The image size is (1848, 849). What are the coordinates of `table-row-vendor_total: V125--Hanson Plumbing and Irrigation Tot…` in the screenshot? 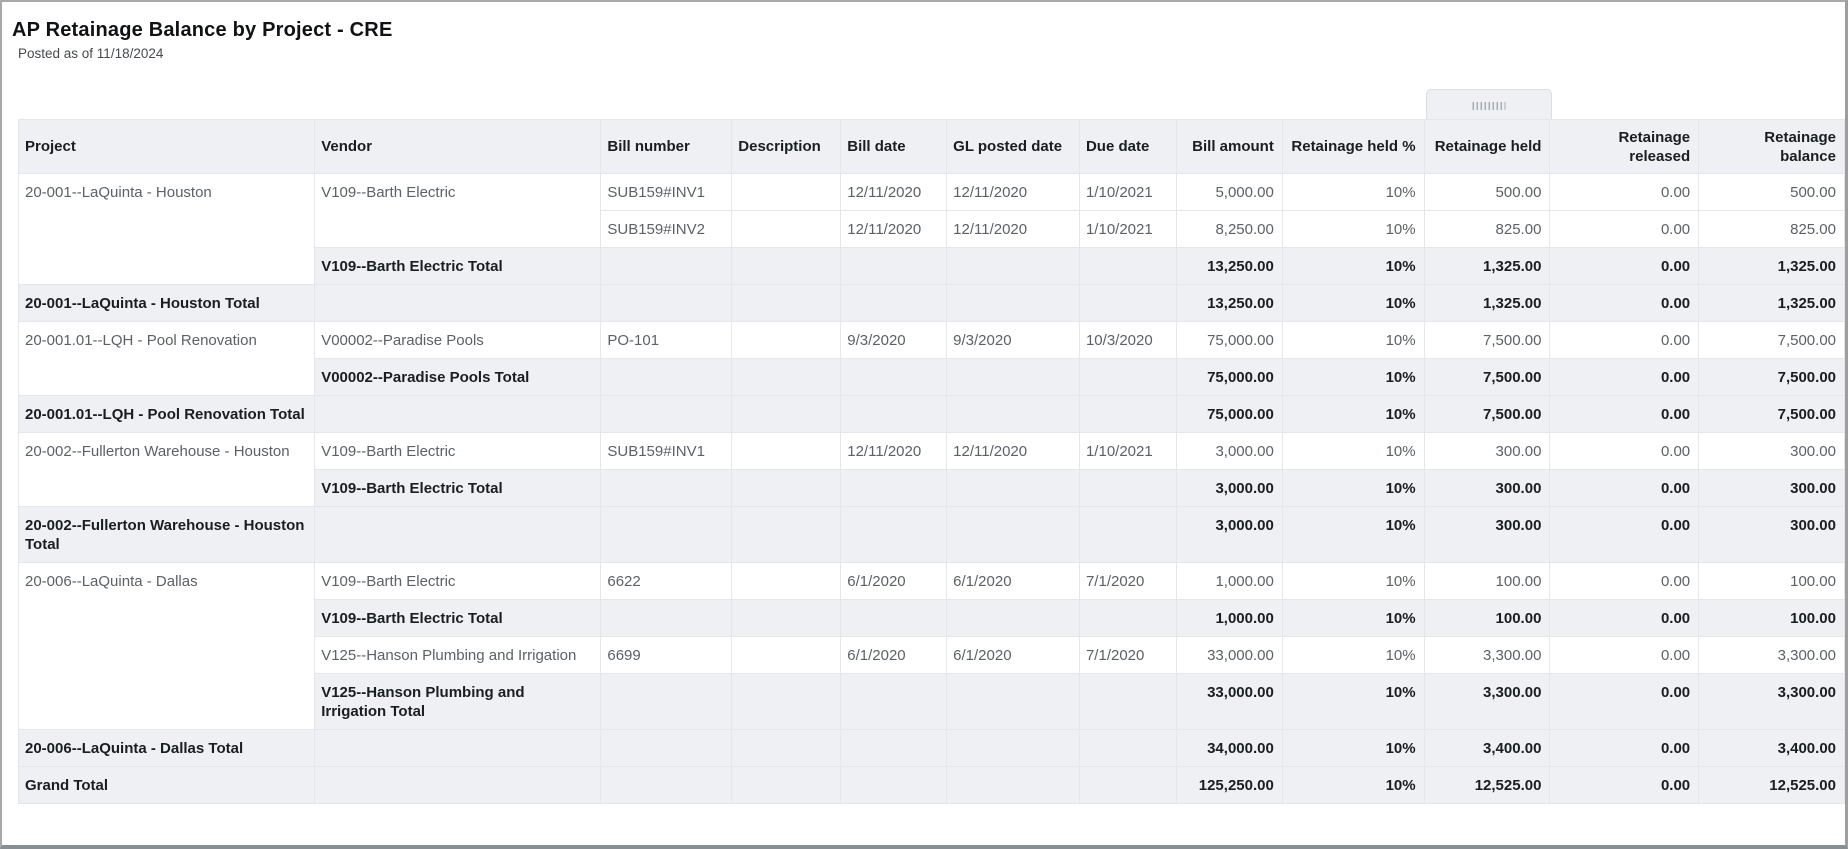 It's located at (932, 701).